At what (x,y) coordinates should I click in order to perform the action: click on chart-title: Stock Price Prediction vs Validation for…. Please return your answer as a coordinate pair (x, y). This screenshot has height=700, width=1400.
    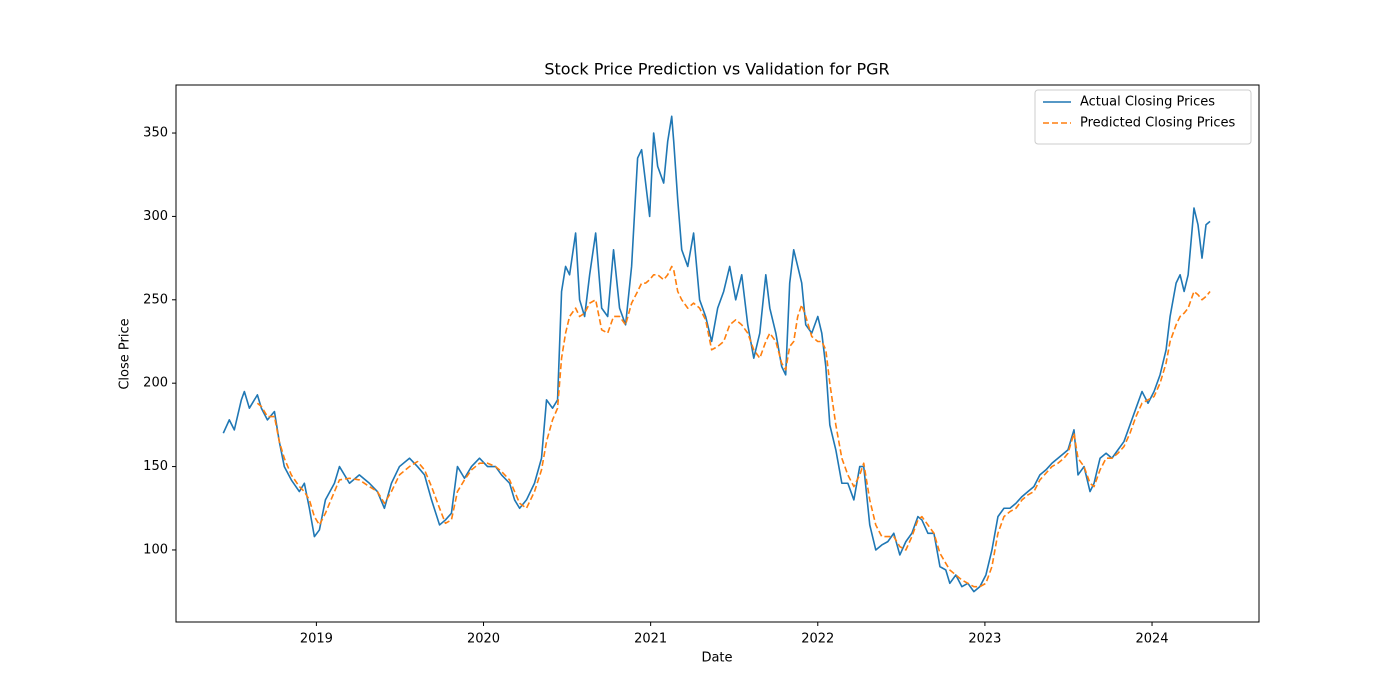
    Looking at the image, I should click on (716, 69).